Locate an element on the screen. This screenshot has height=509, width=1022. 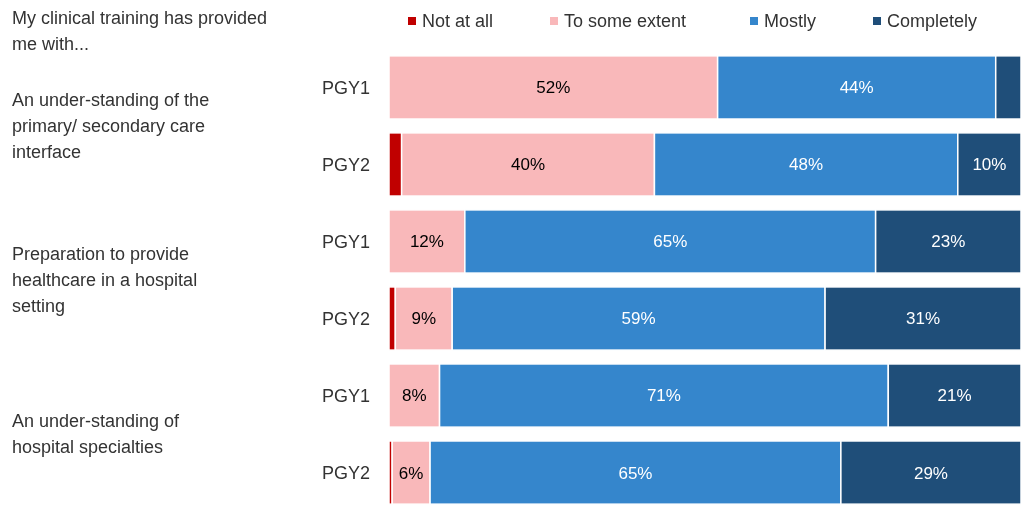
data-label: 21% is located at coordinates (954, 396).